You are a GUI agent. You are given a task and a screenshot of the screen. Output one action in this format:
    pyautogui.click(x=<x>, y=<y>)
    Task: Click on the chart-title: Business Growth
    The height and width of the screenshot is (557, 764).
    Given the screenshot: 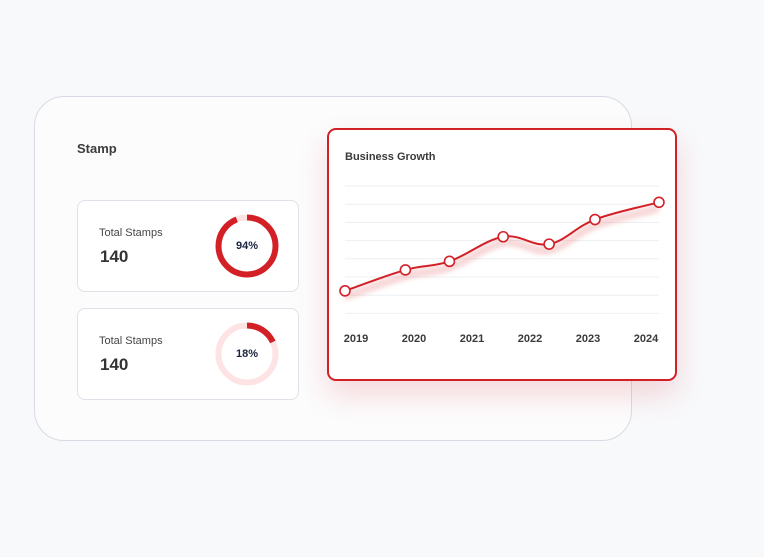 What is the action you would take?
    pyautogui.click(x=390, y=157)
    